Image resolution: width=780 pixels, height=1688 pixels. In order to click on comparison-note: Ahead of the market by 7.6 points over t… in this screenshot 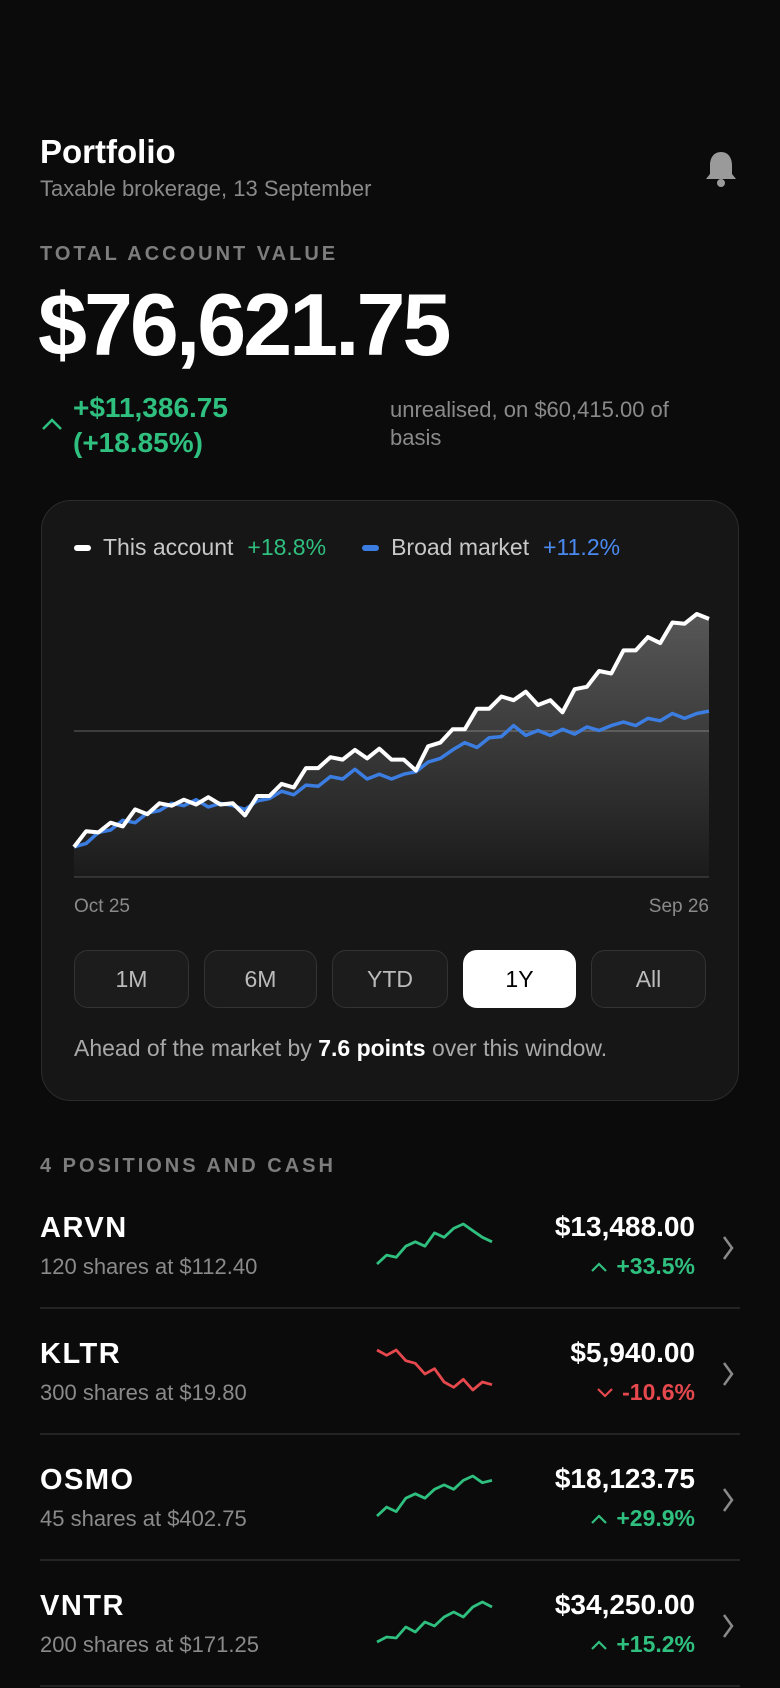, I will do `click(340, 1048)`.